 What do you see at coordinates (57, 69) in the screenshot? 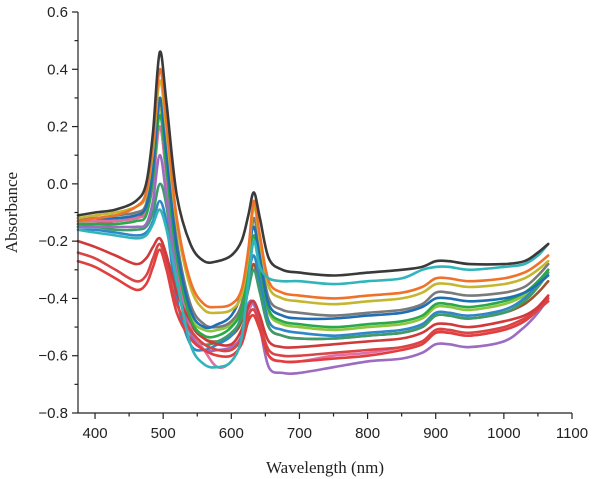
I see `y-tick-label: 0.4` at bounding box center [57, 69].